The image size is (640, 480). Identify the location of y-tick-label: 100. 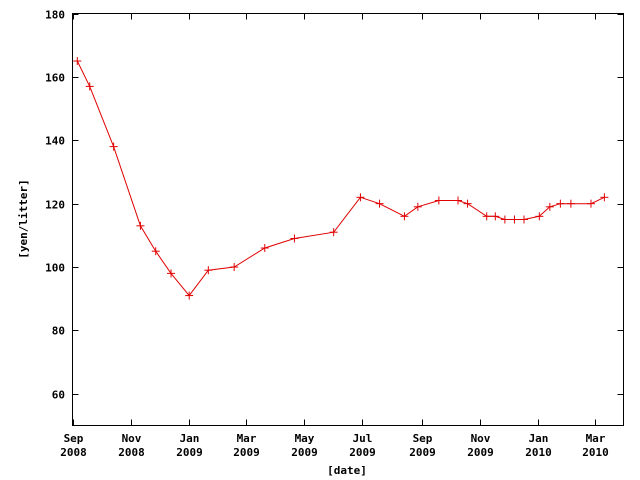
(55, 268).